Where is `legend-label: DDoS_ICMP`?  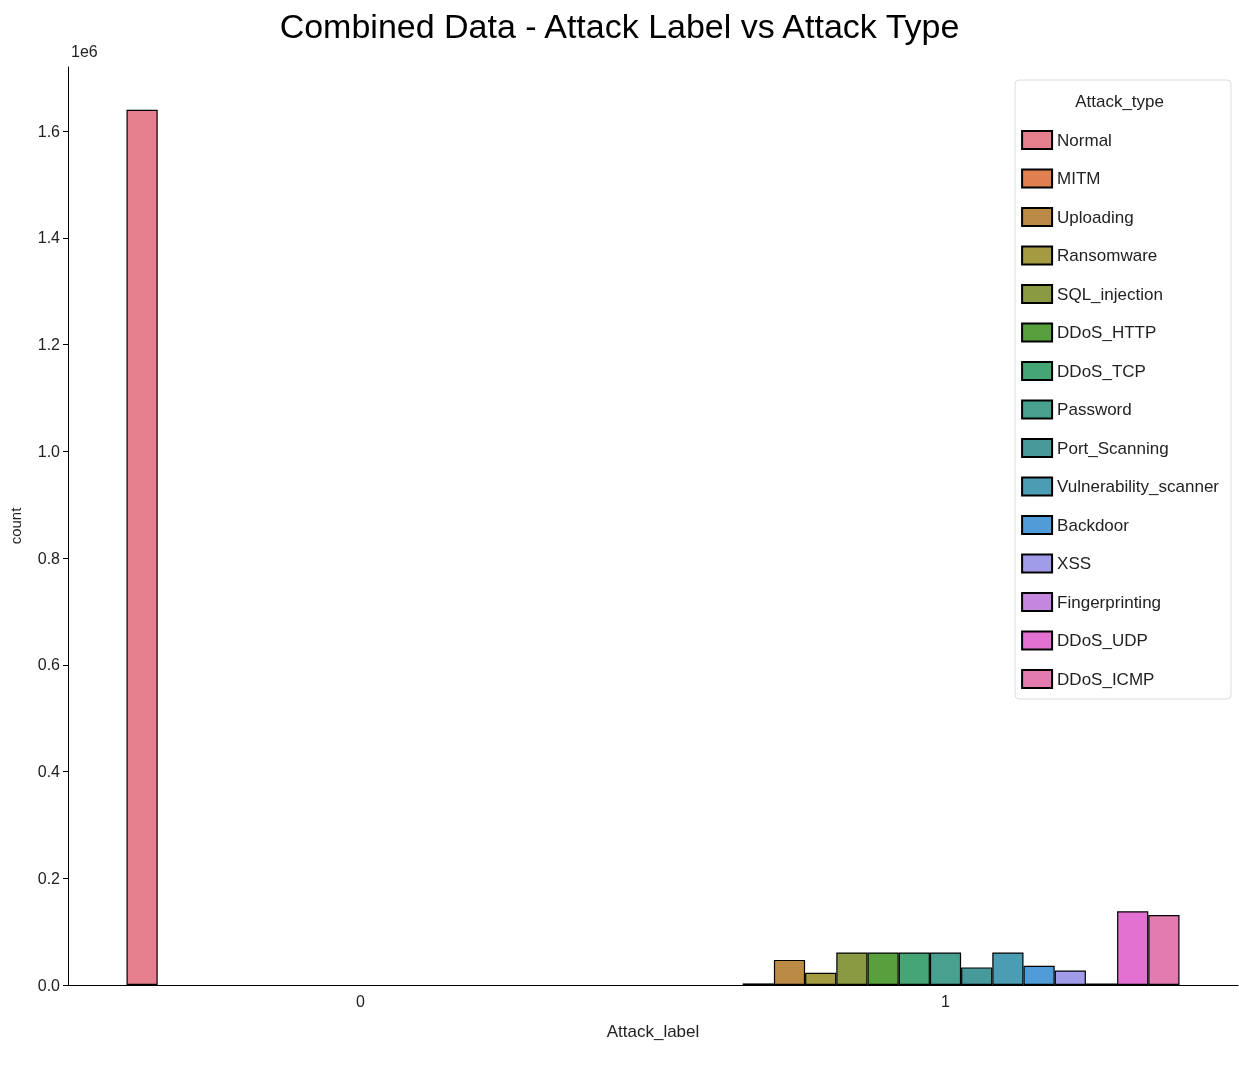 legend-label: DDoS_ICMP is located at coordinates (1106, 679).